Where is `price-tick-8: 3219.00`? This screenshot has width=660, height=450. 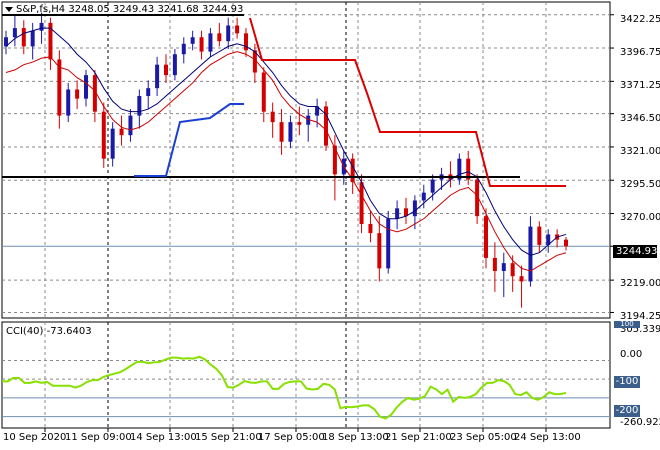
price-tick-8: 3219.00 is located at coordinates (640, 283).